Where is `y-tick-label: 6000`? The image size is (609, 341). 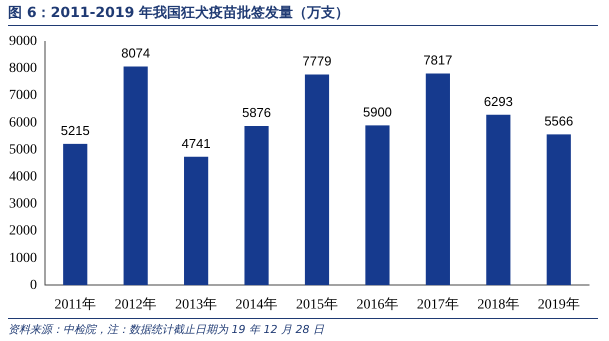 y-tick-label: 6000 is located at coordinates (23, 122).